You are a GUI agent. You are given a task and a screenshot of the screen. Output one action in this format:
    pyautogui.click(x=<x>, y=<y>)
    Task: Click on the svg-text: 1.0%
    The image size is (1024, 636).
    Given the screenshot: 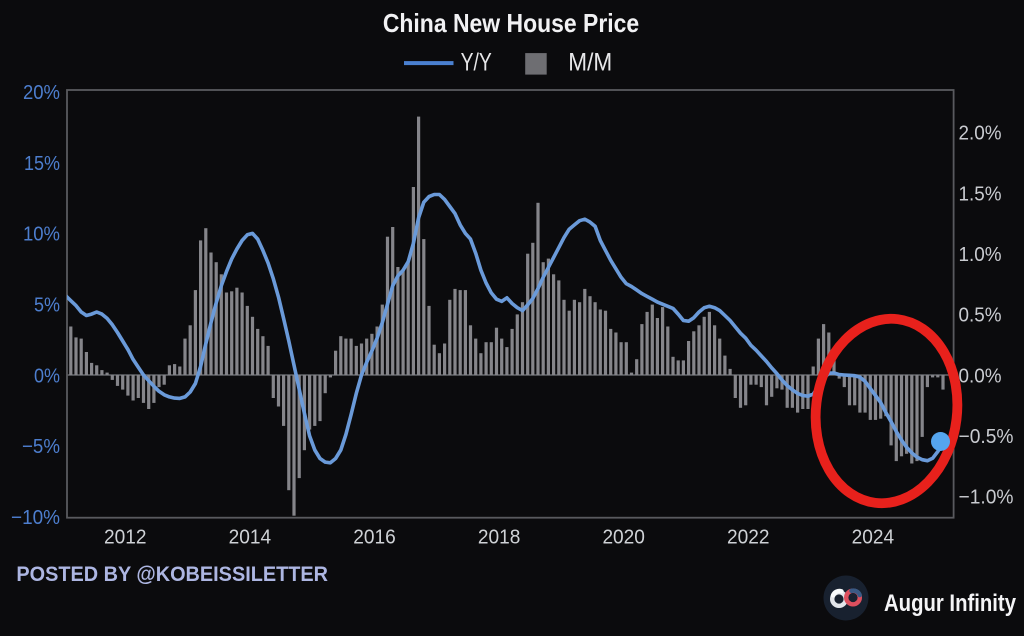 What is the action you would take?
    pyautogui.click(x=980, y=255)
    